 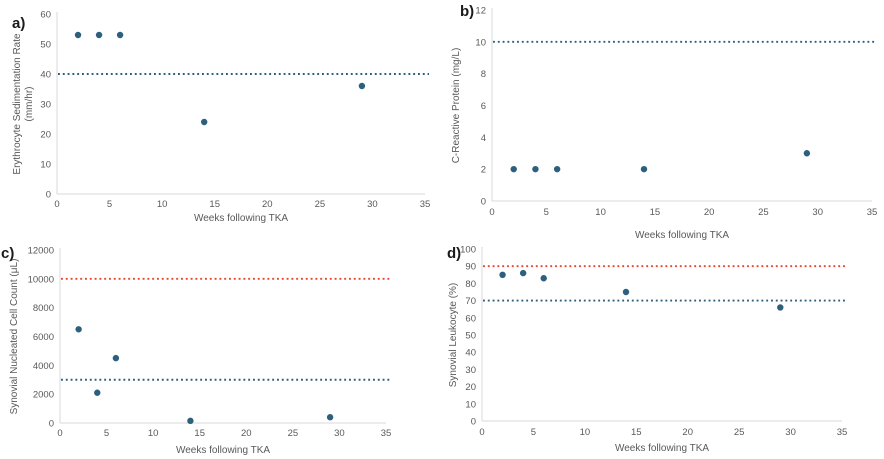 I want to click on y-tick-label: 4000, so click(x=43, y=366).